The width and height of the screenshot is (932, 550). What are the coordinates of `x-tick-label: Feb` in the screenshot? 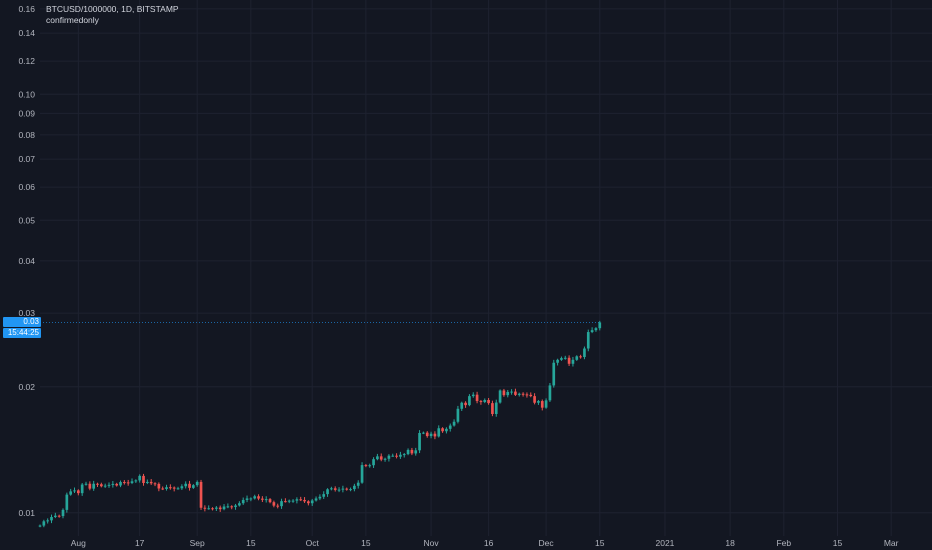 It's located at (783, 543).